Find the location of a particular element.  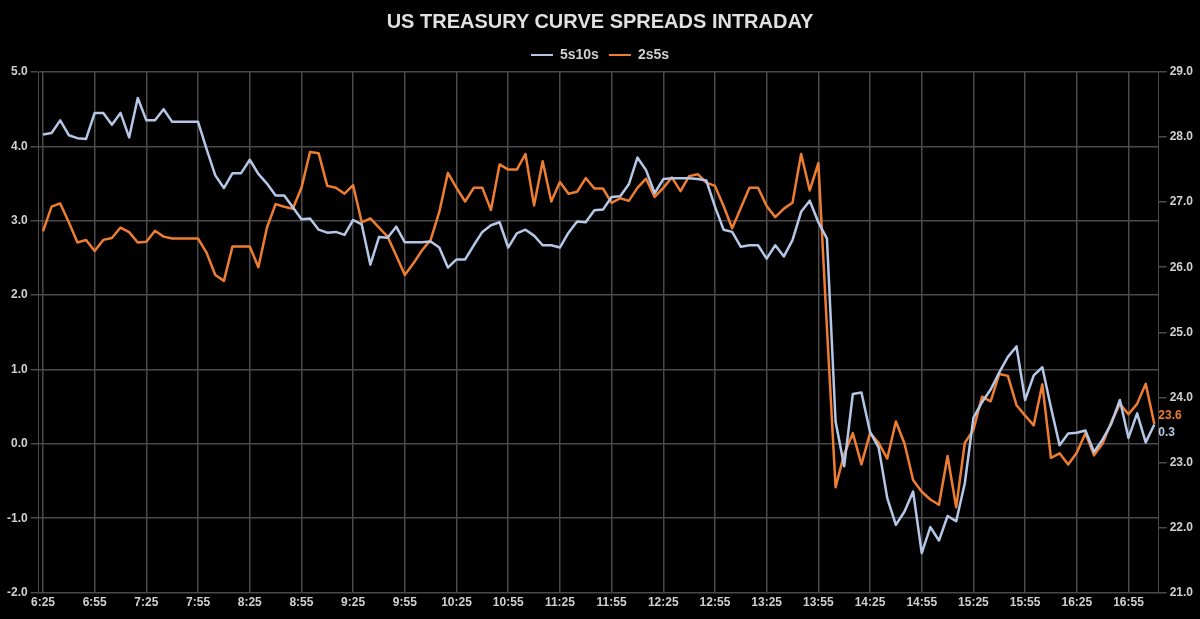

x-tick-label: 16:55 is located at coordinates (1129, 602).